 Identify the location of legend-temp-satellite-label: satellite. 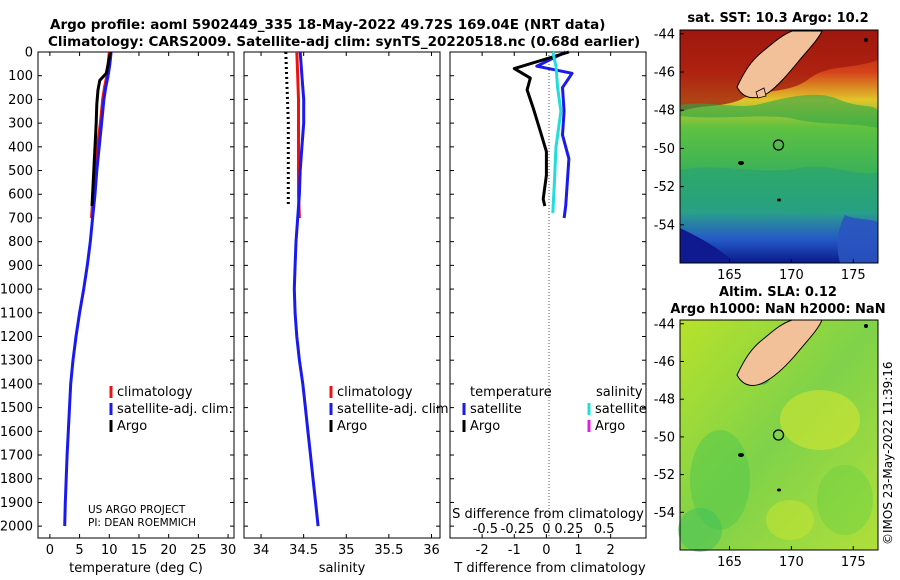
(496, 409).